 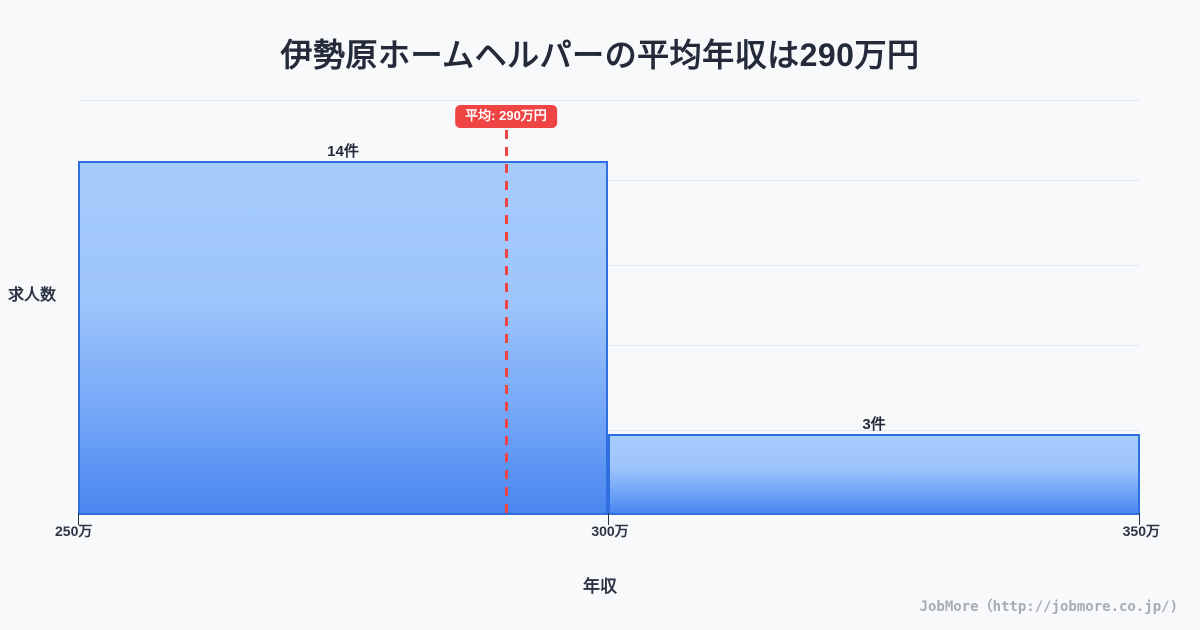 What do you see at coordinates (1048, 607) in the screenshot?
I see `footer-credit: JobMore（http://jobmore.co.jp/)` at bounding box center [1048, 607].